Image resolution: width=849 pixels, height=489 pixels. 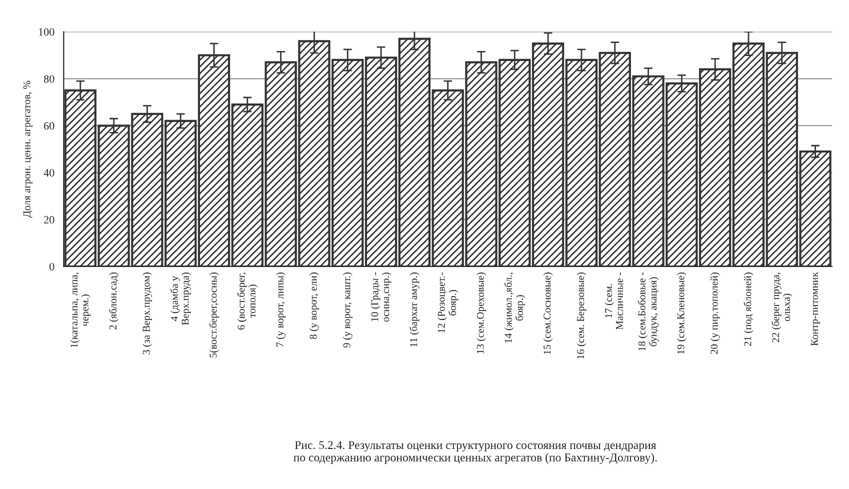 I want to click on y-tick-label: 100, so click(x=46, y=32).